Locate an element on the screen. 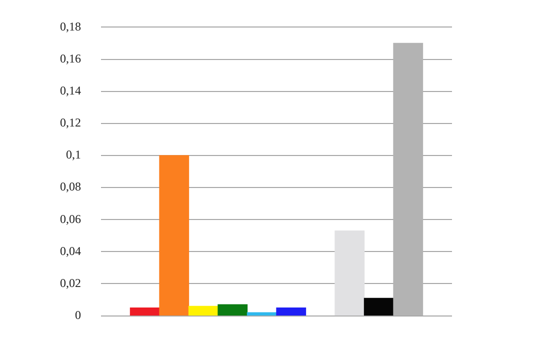 The width and height of the screenshot is (560, 343). y-tick-label: 0,18 is located at coordinates (70, 26).